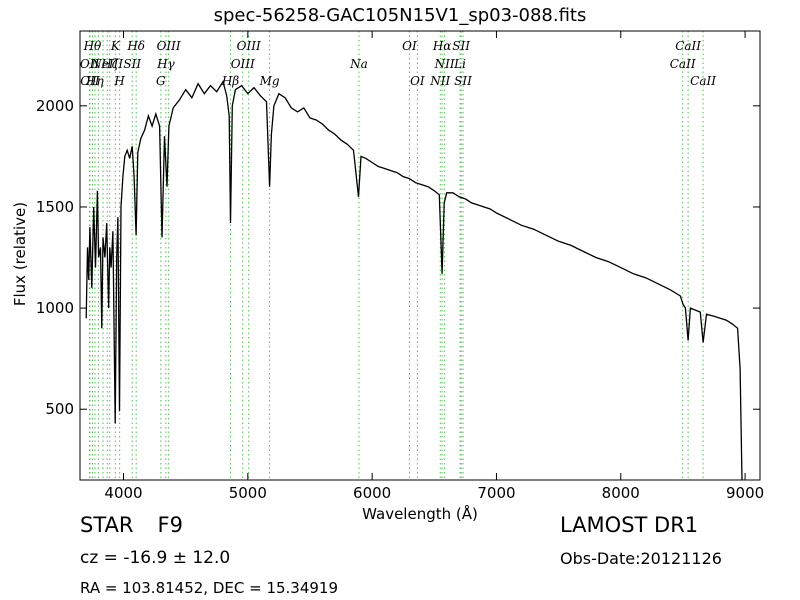  What do you see at coordinates (420, 514) in the screenshot?
I see `x-axis-label: Wavelength (Å)` at bounding box center [420, 514].